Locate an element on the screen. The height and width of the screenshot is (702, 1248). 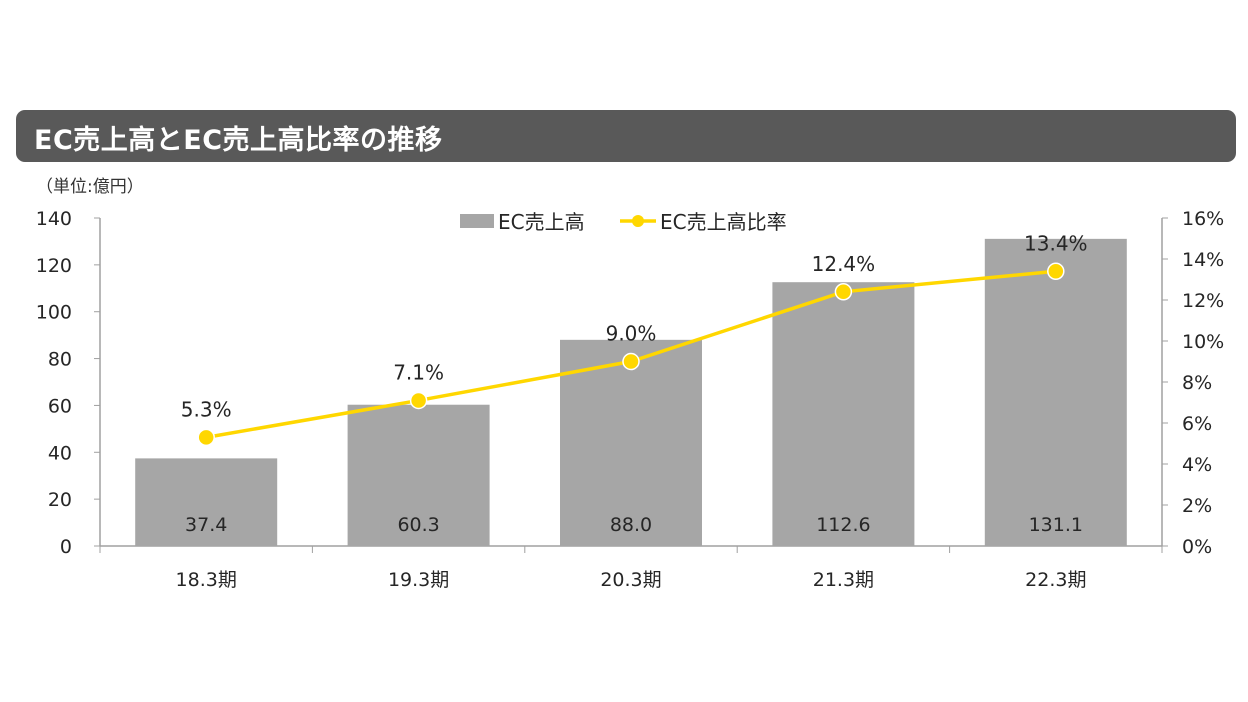
right-tick-label: 0% is located at coordinates (1197, 547).